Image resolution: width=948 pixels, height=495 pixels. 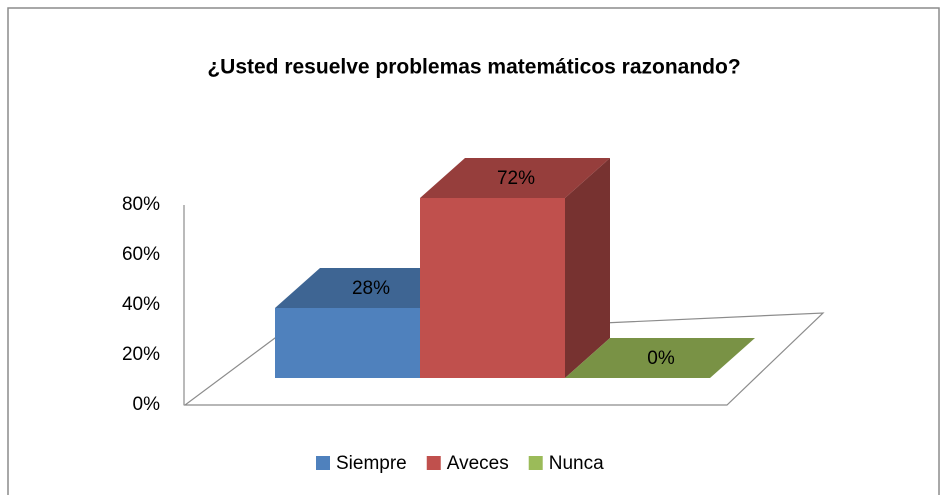 What do you see at coordinates (371, 463) in the screenshot?
I see `legend-label: Siempre` at bounding box center [371, 463].